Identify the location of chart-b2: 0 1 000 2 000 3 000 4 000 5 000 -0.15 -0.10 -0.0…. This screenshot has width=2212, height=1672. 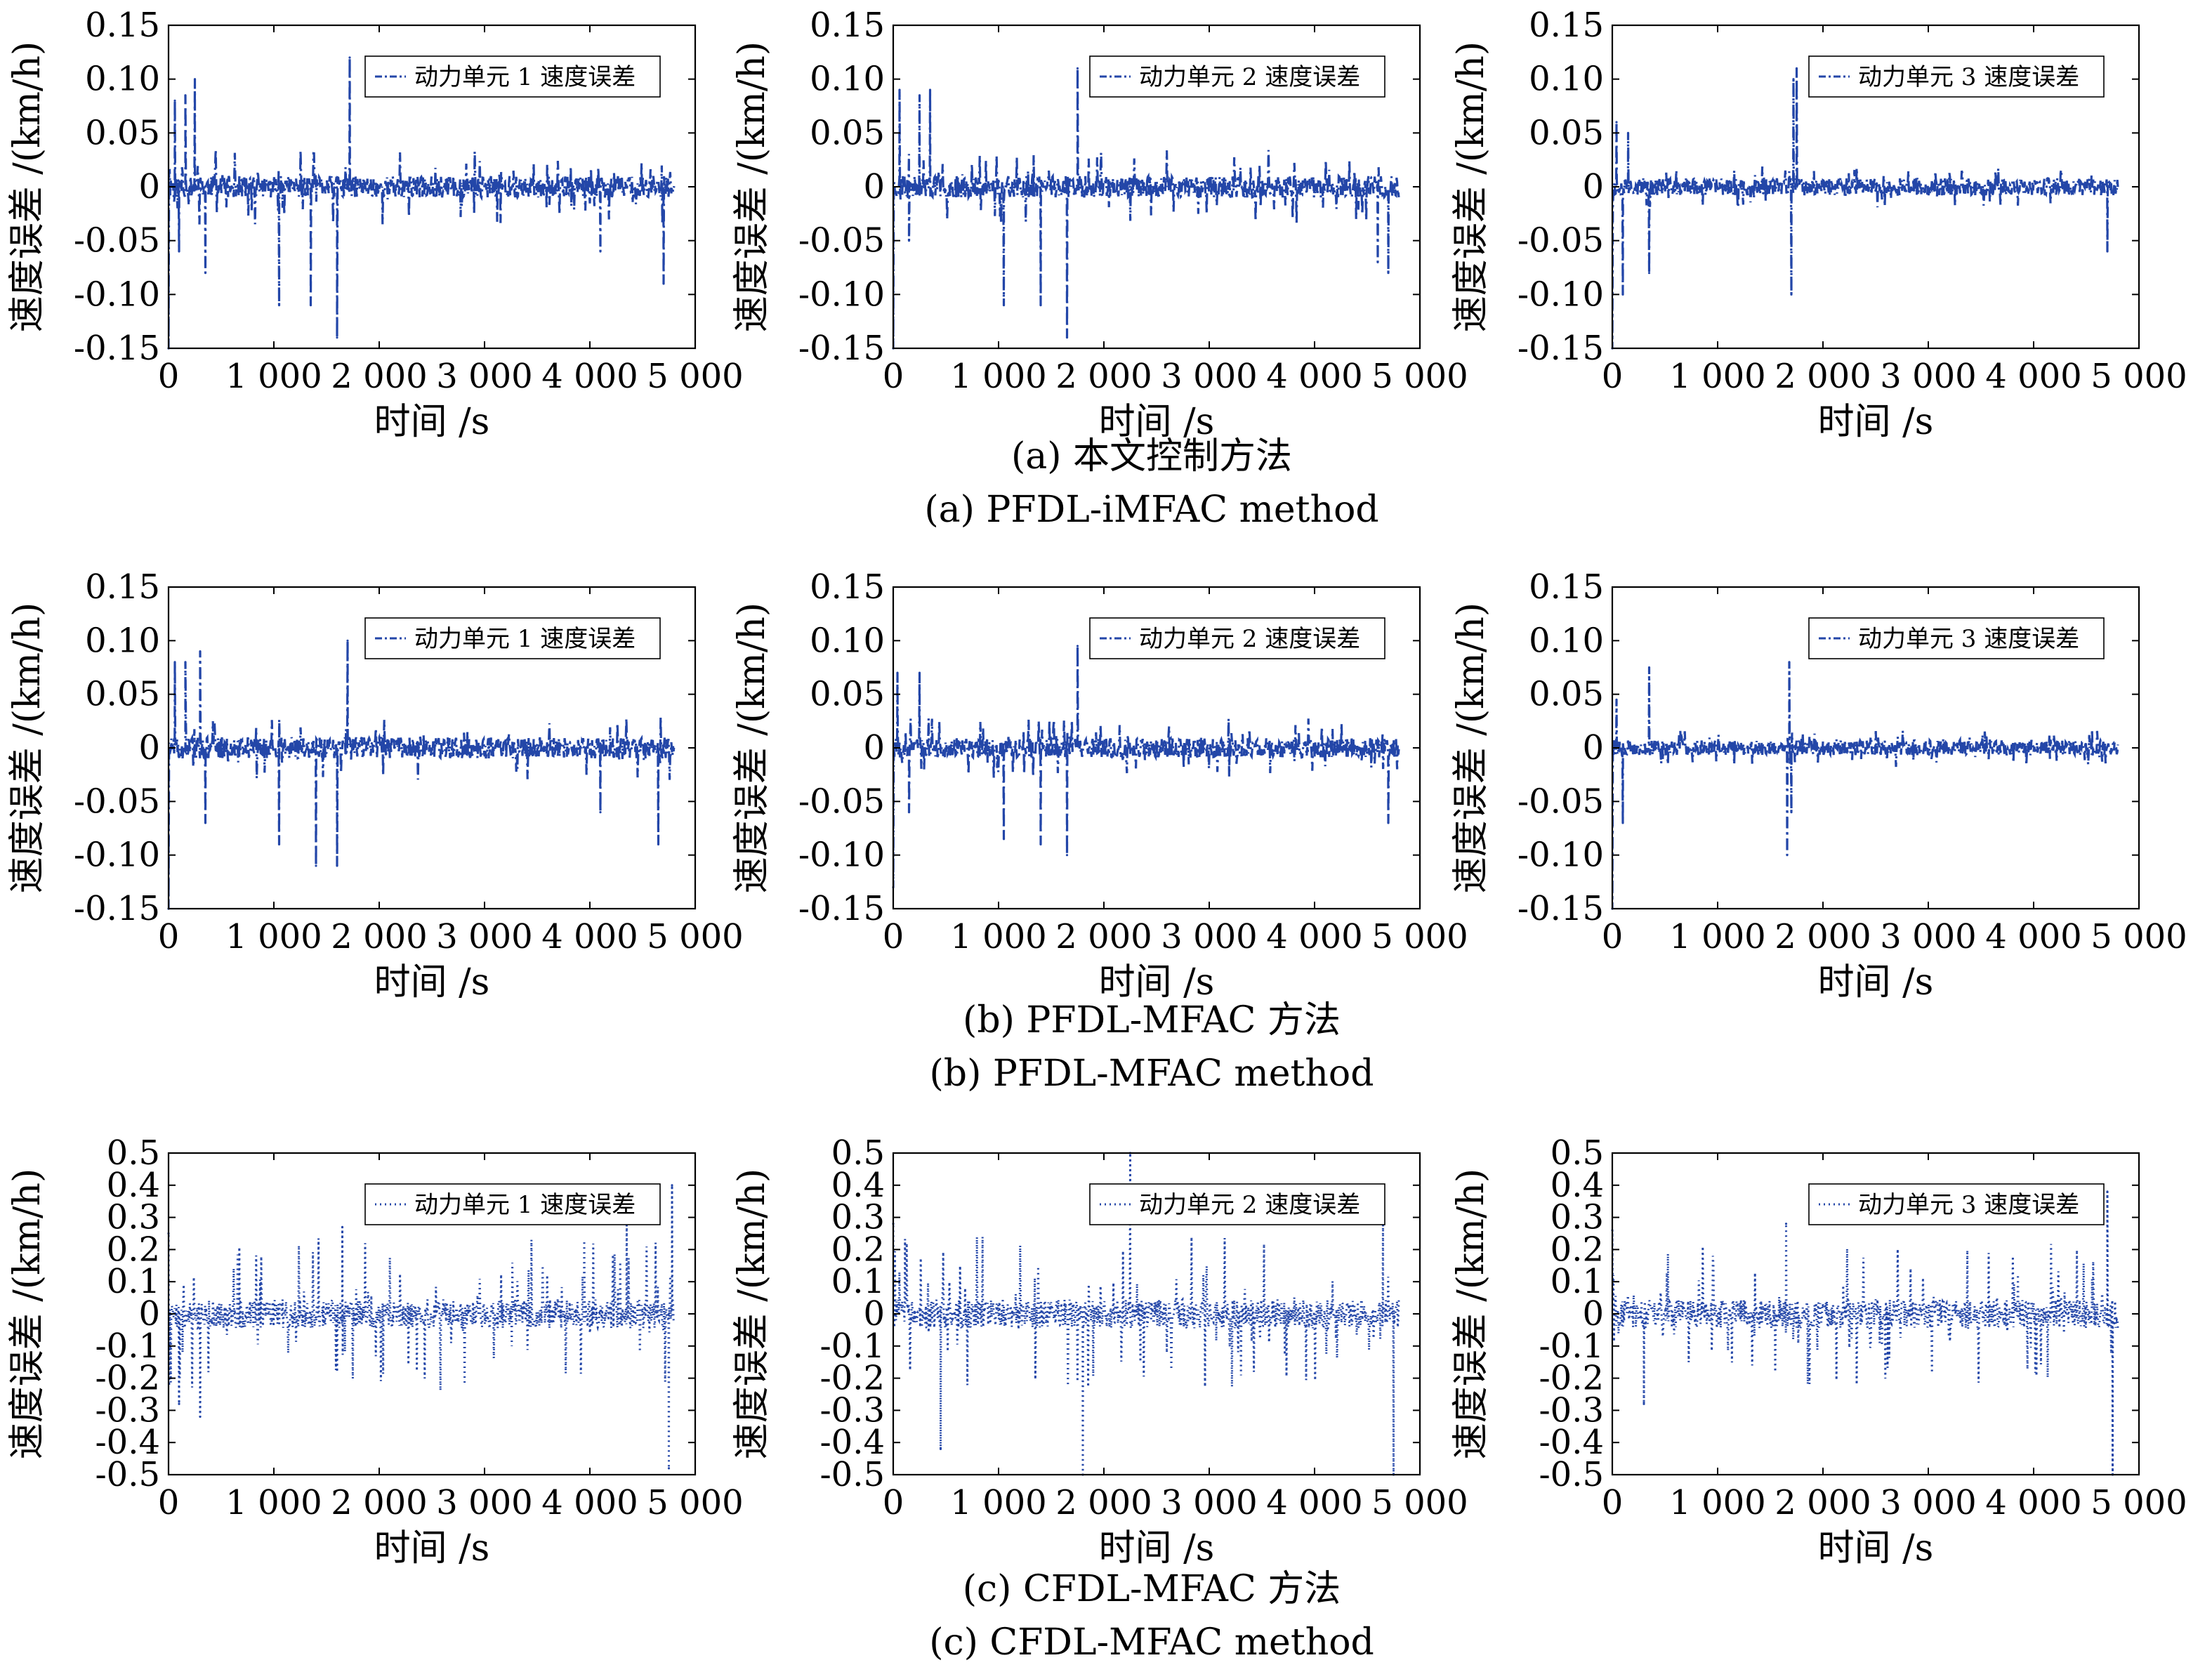
(1099, 785).